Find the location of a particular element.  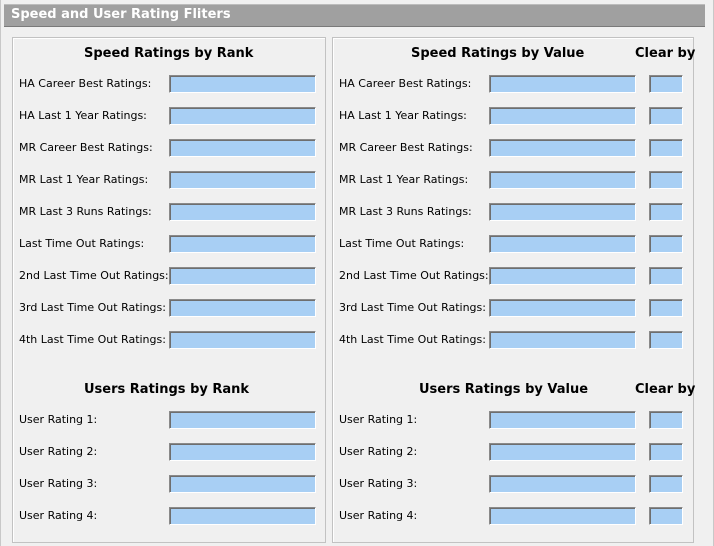

user-rank-heading: Users Ratings by Rank is located at coordinates (167, 389).